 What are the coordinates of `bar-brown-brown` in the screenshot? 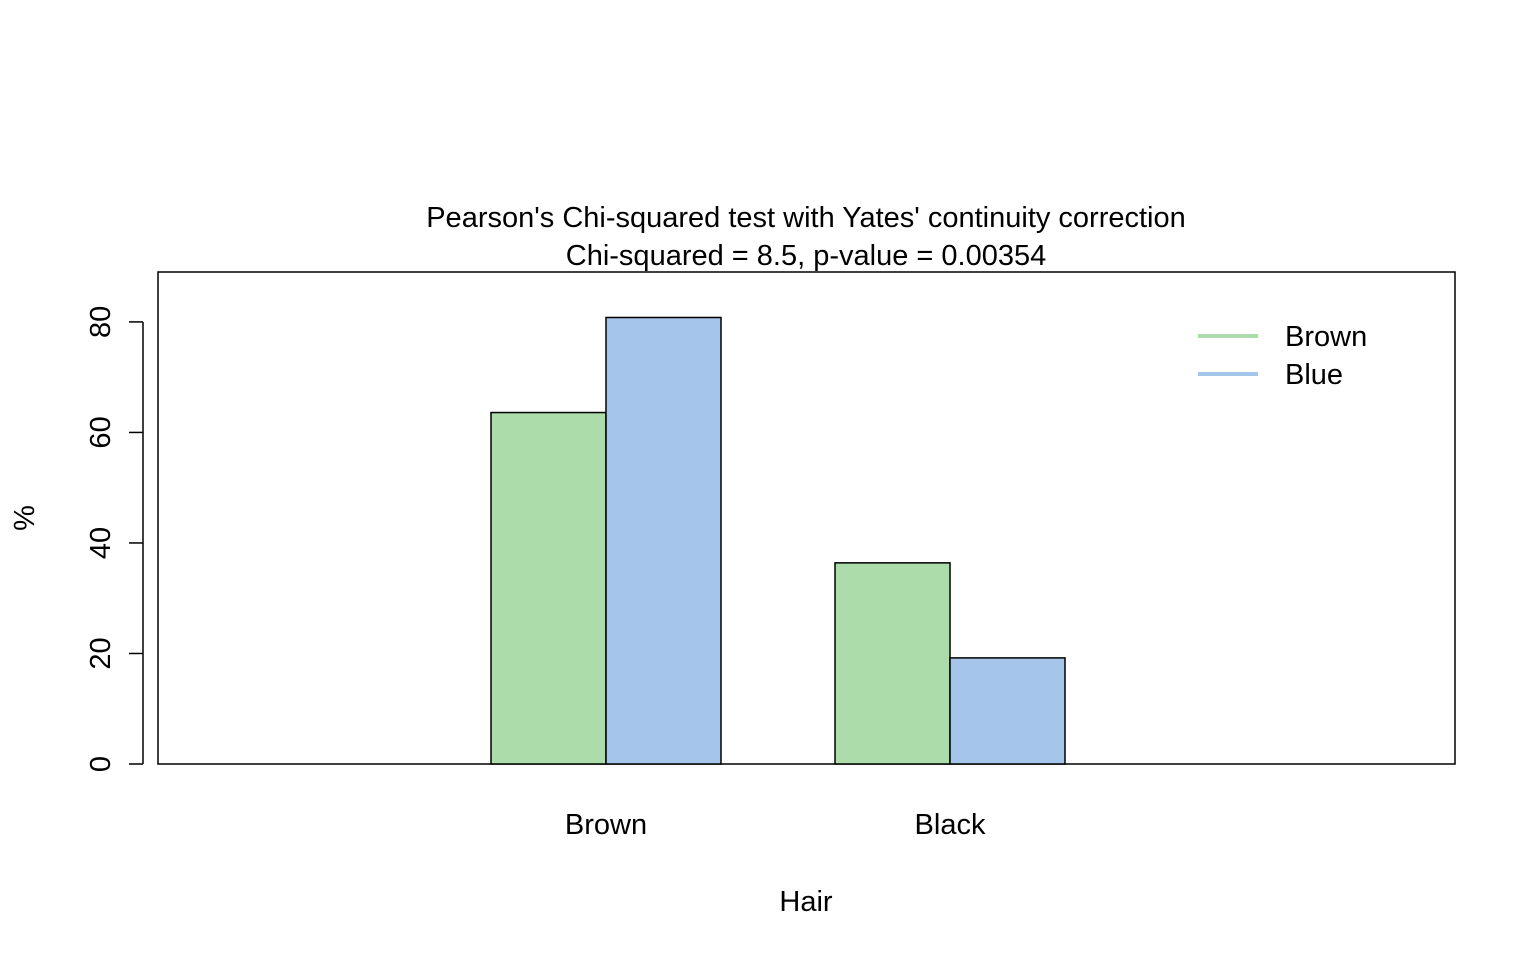 It's located at (548, 588).